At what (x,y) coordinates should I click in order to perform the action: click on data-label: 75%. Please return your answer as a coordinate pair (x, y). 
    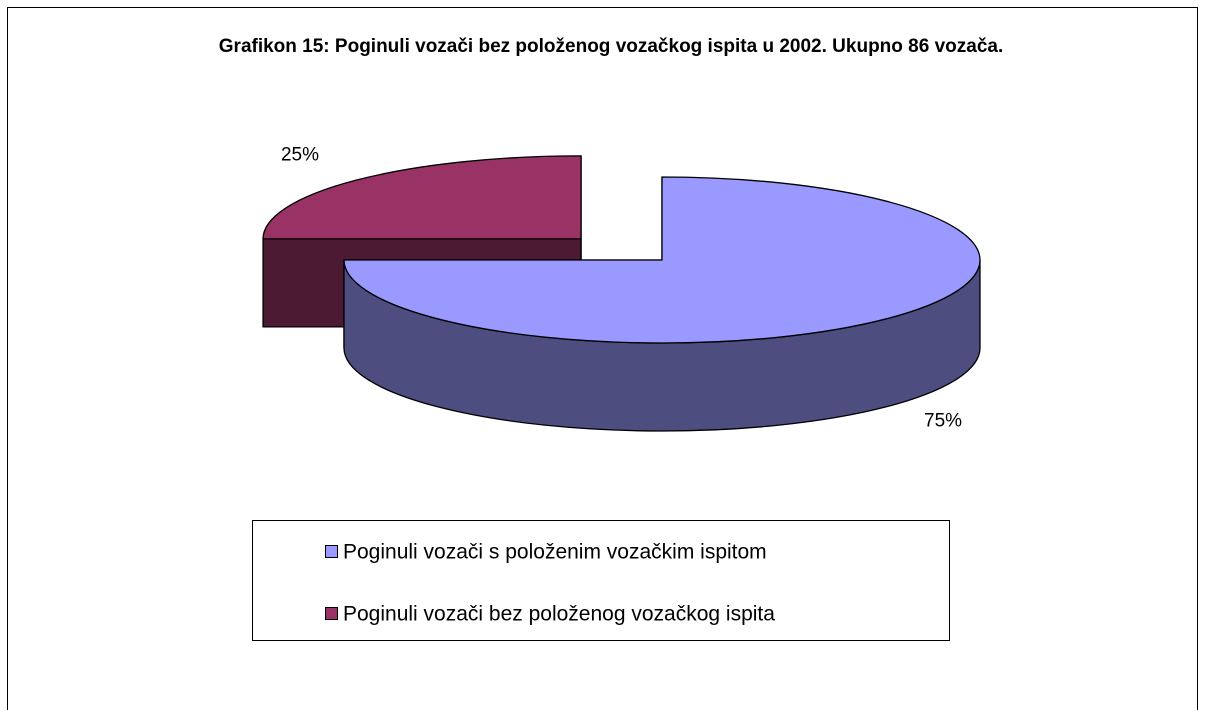
    Looking at the image, I should click on (943, 420).